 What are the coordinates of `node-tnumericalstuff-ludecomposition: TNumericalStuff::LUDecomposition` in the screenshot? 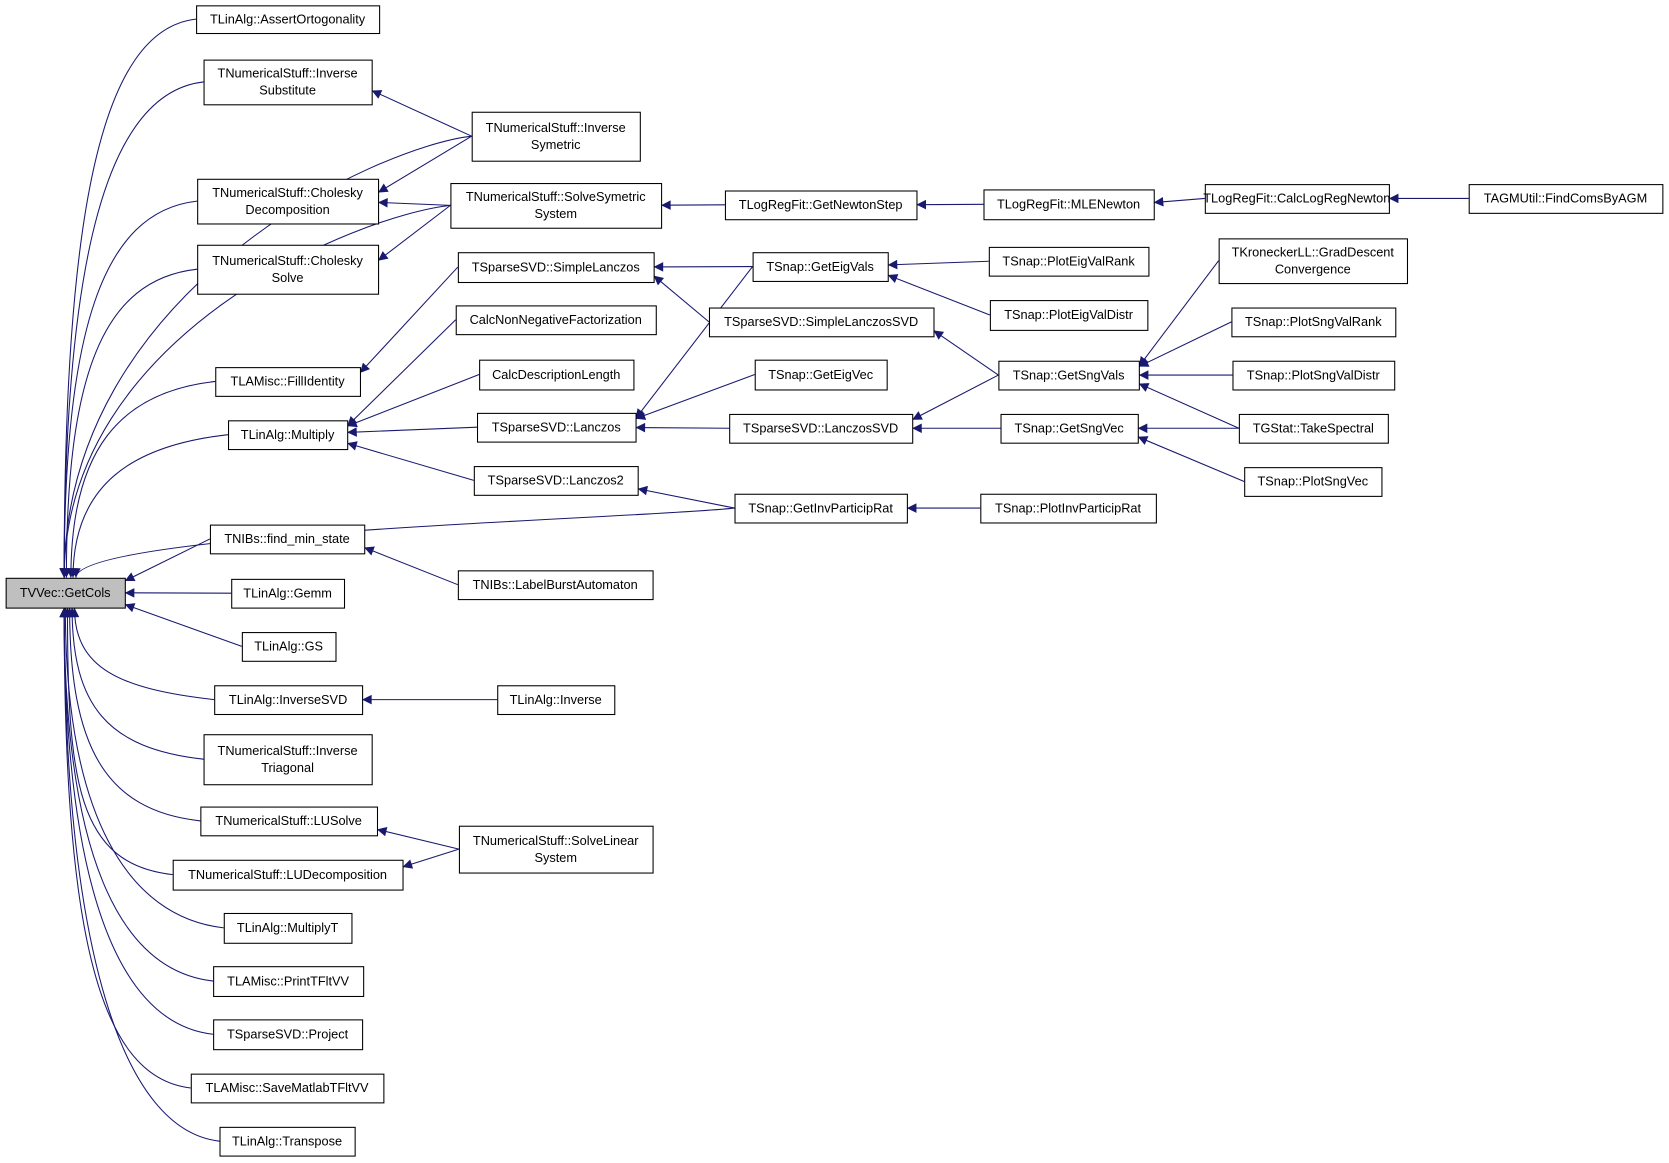 It's located at (288, 875).